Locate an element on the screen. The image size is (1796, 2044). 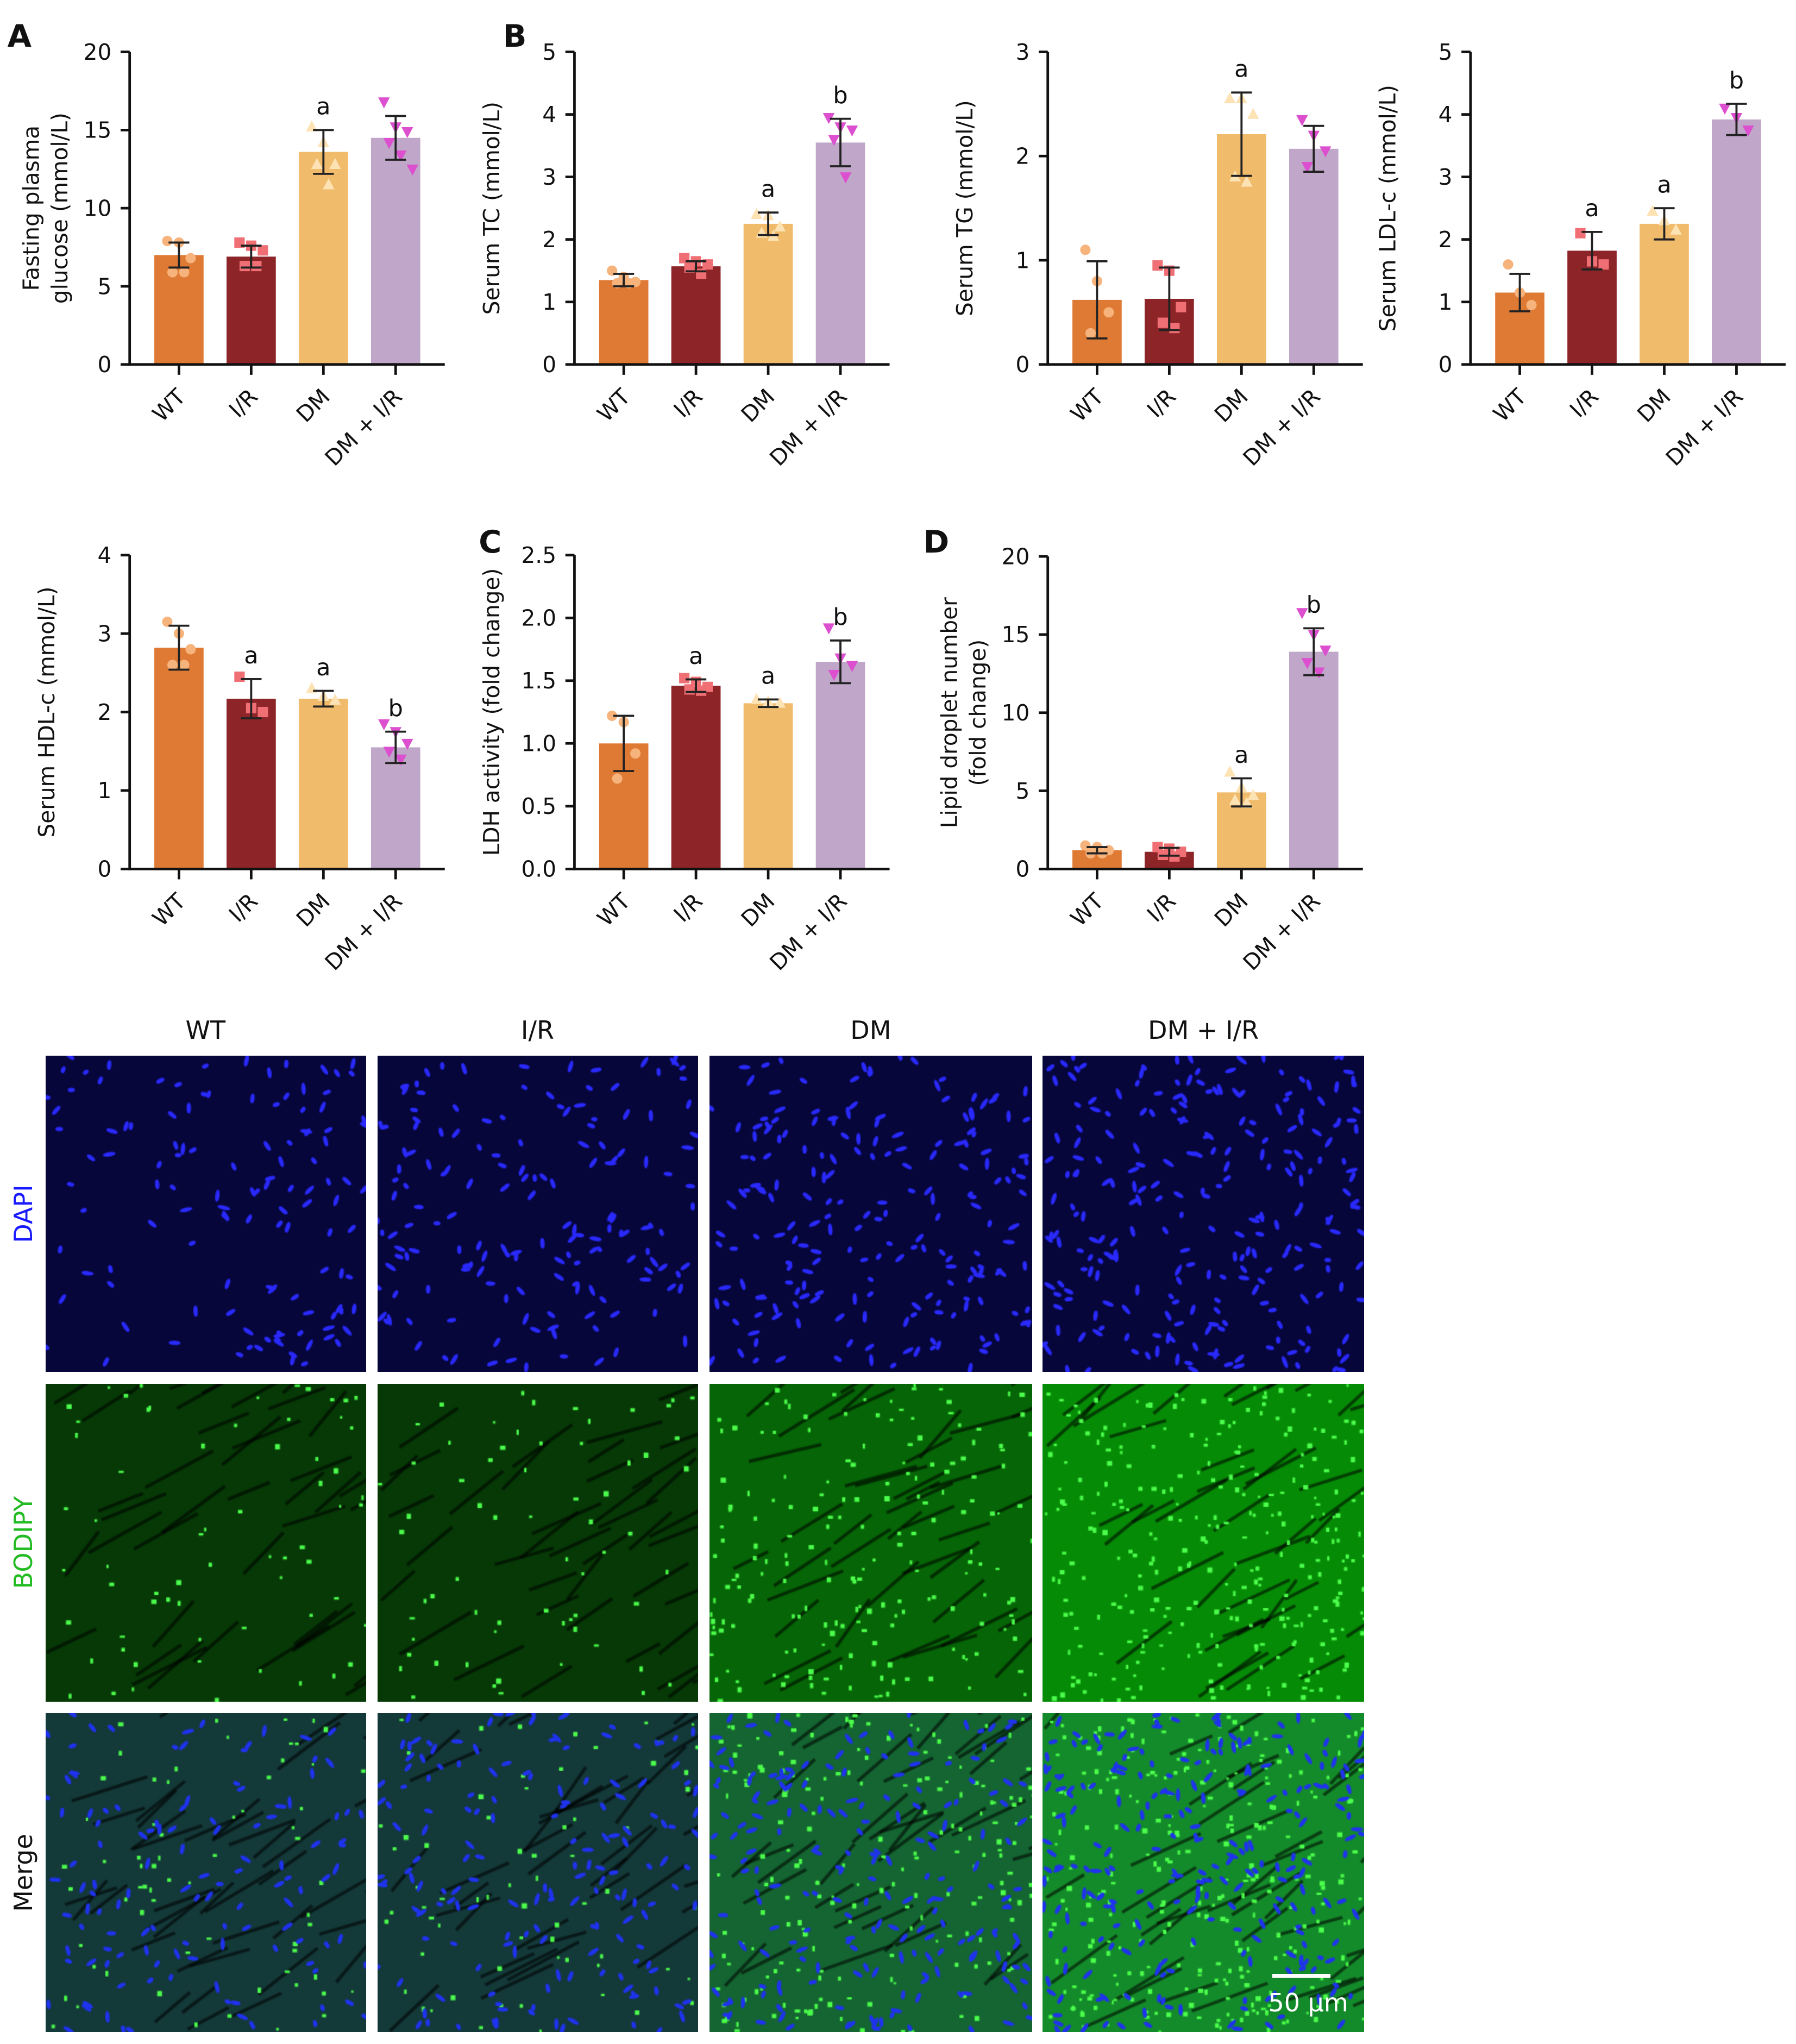
row-label-bodipy: BODIPY is located at coordinates (23, 1543).